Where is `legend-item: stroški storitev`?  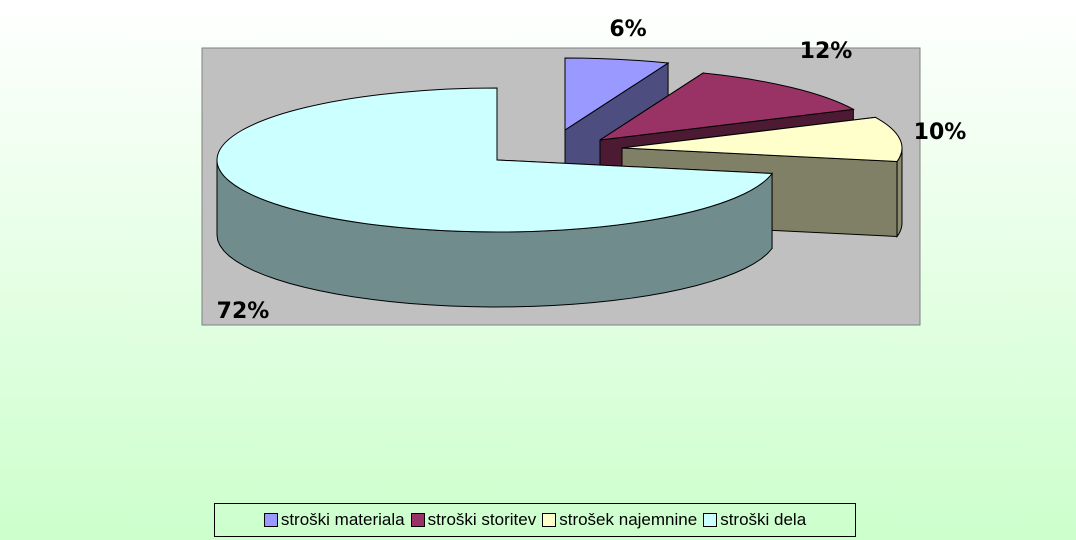
legend-item: stroški storitev is located at coordinates (473, 520).